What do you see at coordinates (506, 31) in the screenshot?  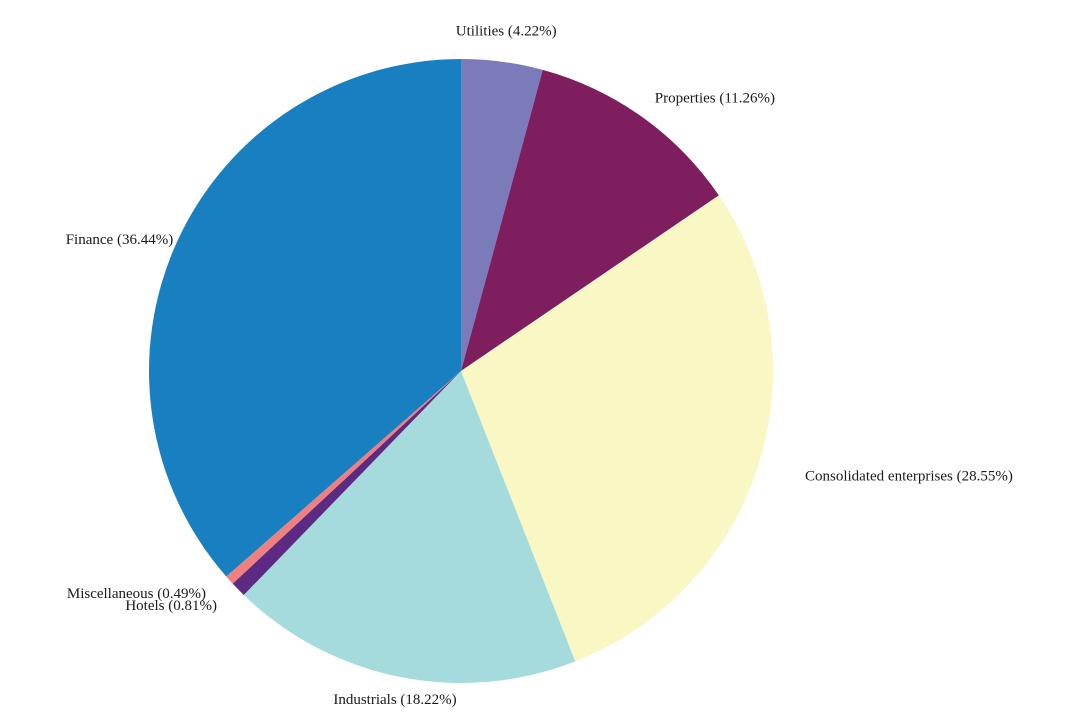 I see `slice-label-utilities: Utilities (4.22%)` at bounding box center [506, 31].